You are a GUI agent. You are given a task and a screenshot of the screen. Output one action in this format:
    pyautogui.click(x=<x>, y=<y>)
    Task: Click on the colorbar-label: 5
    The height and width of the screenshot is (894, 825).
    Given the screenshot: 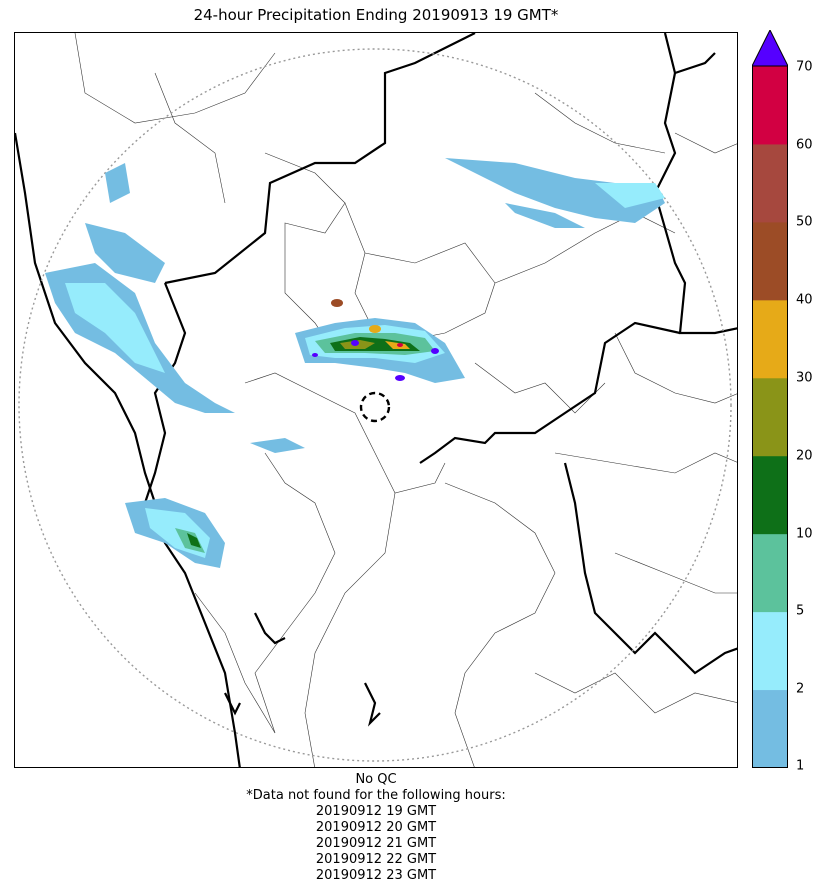 What is the action you would take?
    pyautogui.click(x=800, y=611)
    